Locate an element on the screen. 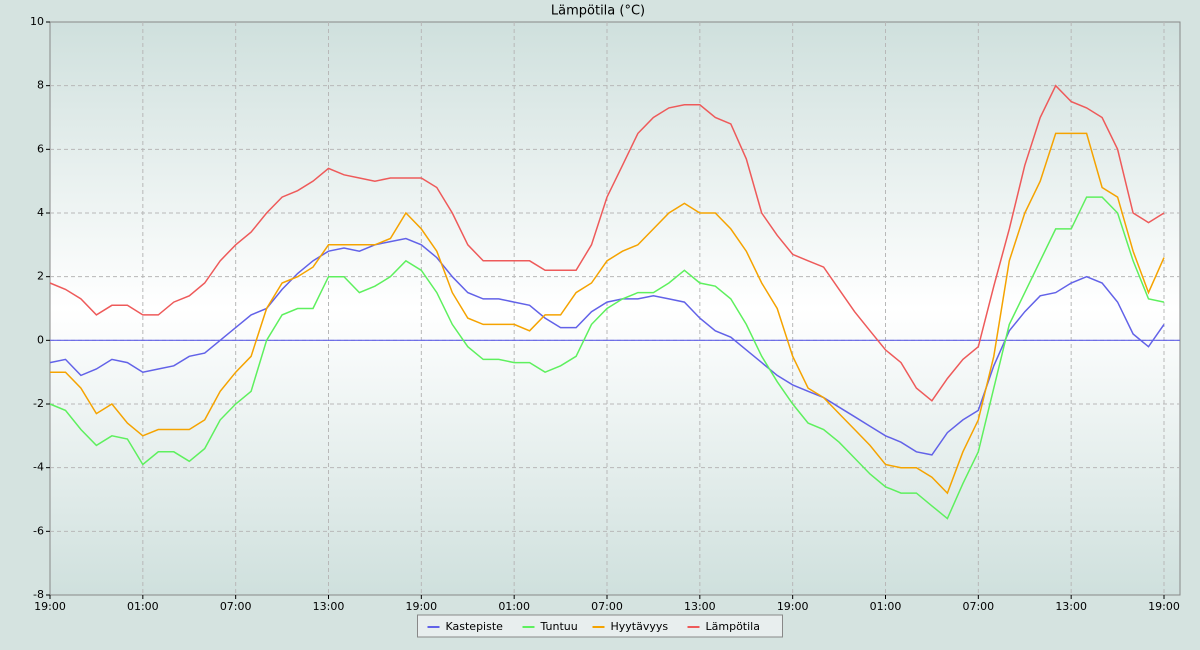 The height and width of the screenshot is (650, 1200). legend: Kastepiste Tuntuu Hyytävyys Lämpötila is located at coordinates (600, 626).